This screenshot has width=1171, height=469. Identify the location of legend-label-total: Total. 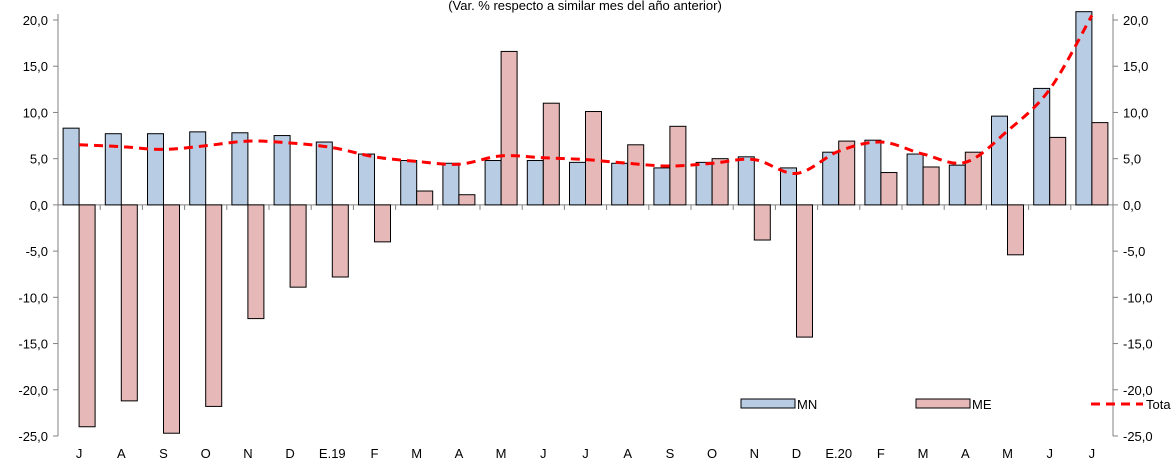
(1158, 404).